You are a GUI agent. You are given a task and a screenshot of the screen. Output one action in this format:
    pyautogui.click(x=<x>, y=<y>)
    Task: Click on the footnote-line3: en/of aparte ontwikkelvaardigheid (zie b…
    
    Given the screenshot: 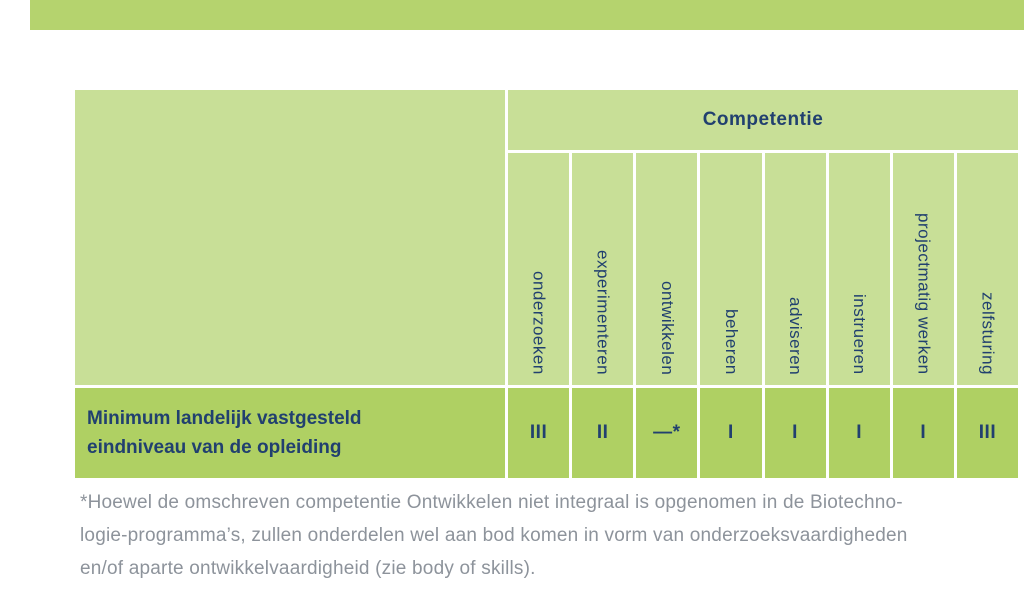 What is the action you would take?
    pyautogui.click(x=308, y=568)
    